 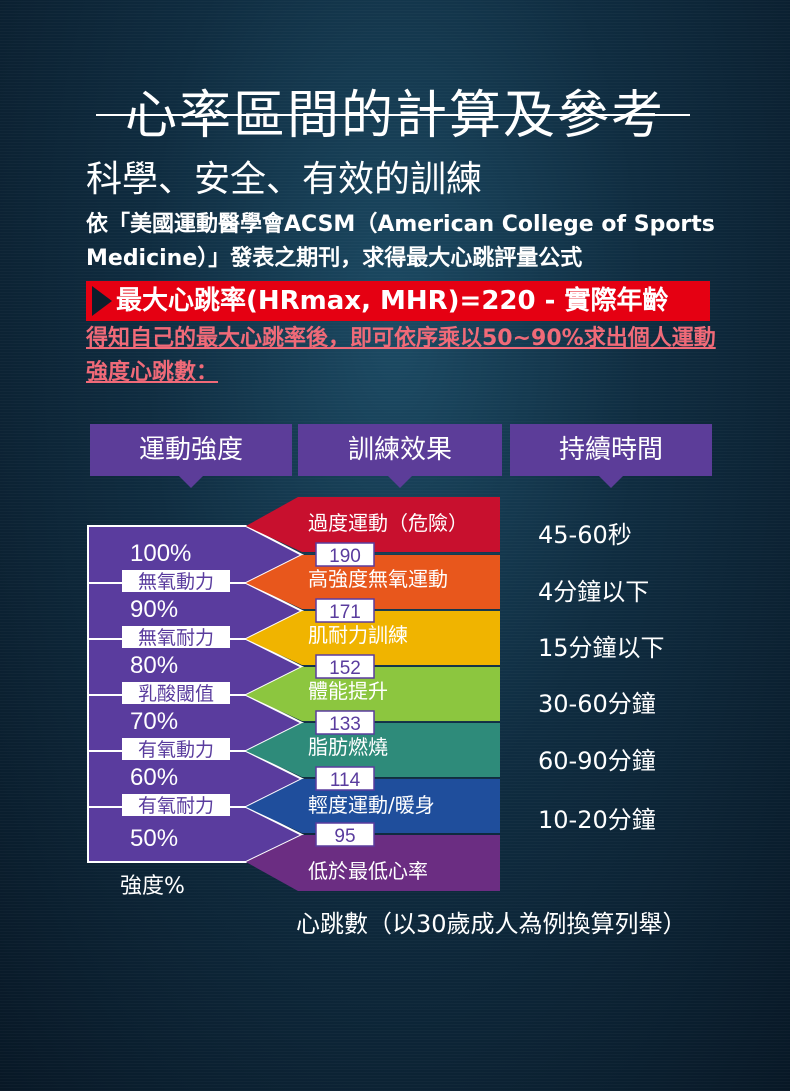 What do you see at coordinates (176, 638) in the screenshot?
I see `zone-label-anaerobic-endurance: 無氧耐力` at bounding box center [176, 638].